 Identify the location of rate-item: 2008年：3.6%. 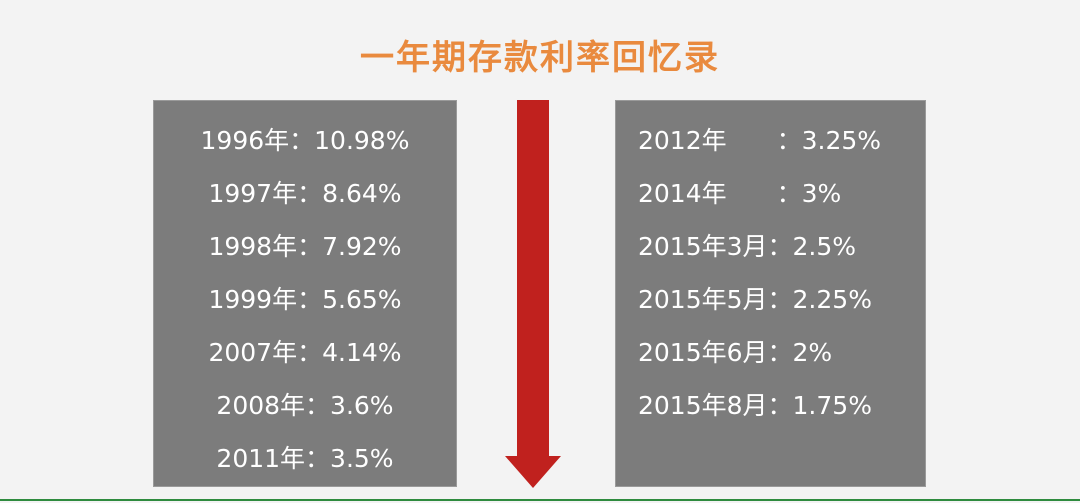
(305, 405).